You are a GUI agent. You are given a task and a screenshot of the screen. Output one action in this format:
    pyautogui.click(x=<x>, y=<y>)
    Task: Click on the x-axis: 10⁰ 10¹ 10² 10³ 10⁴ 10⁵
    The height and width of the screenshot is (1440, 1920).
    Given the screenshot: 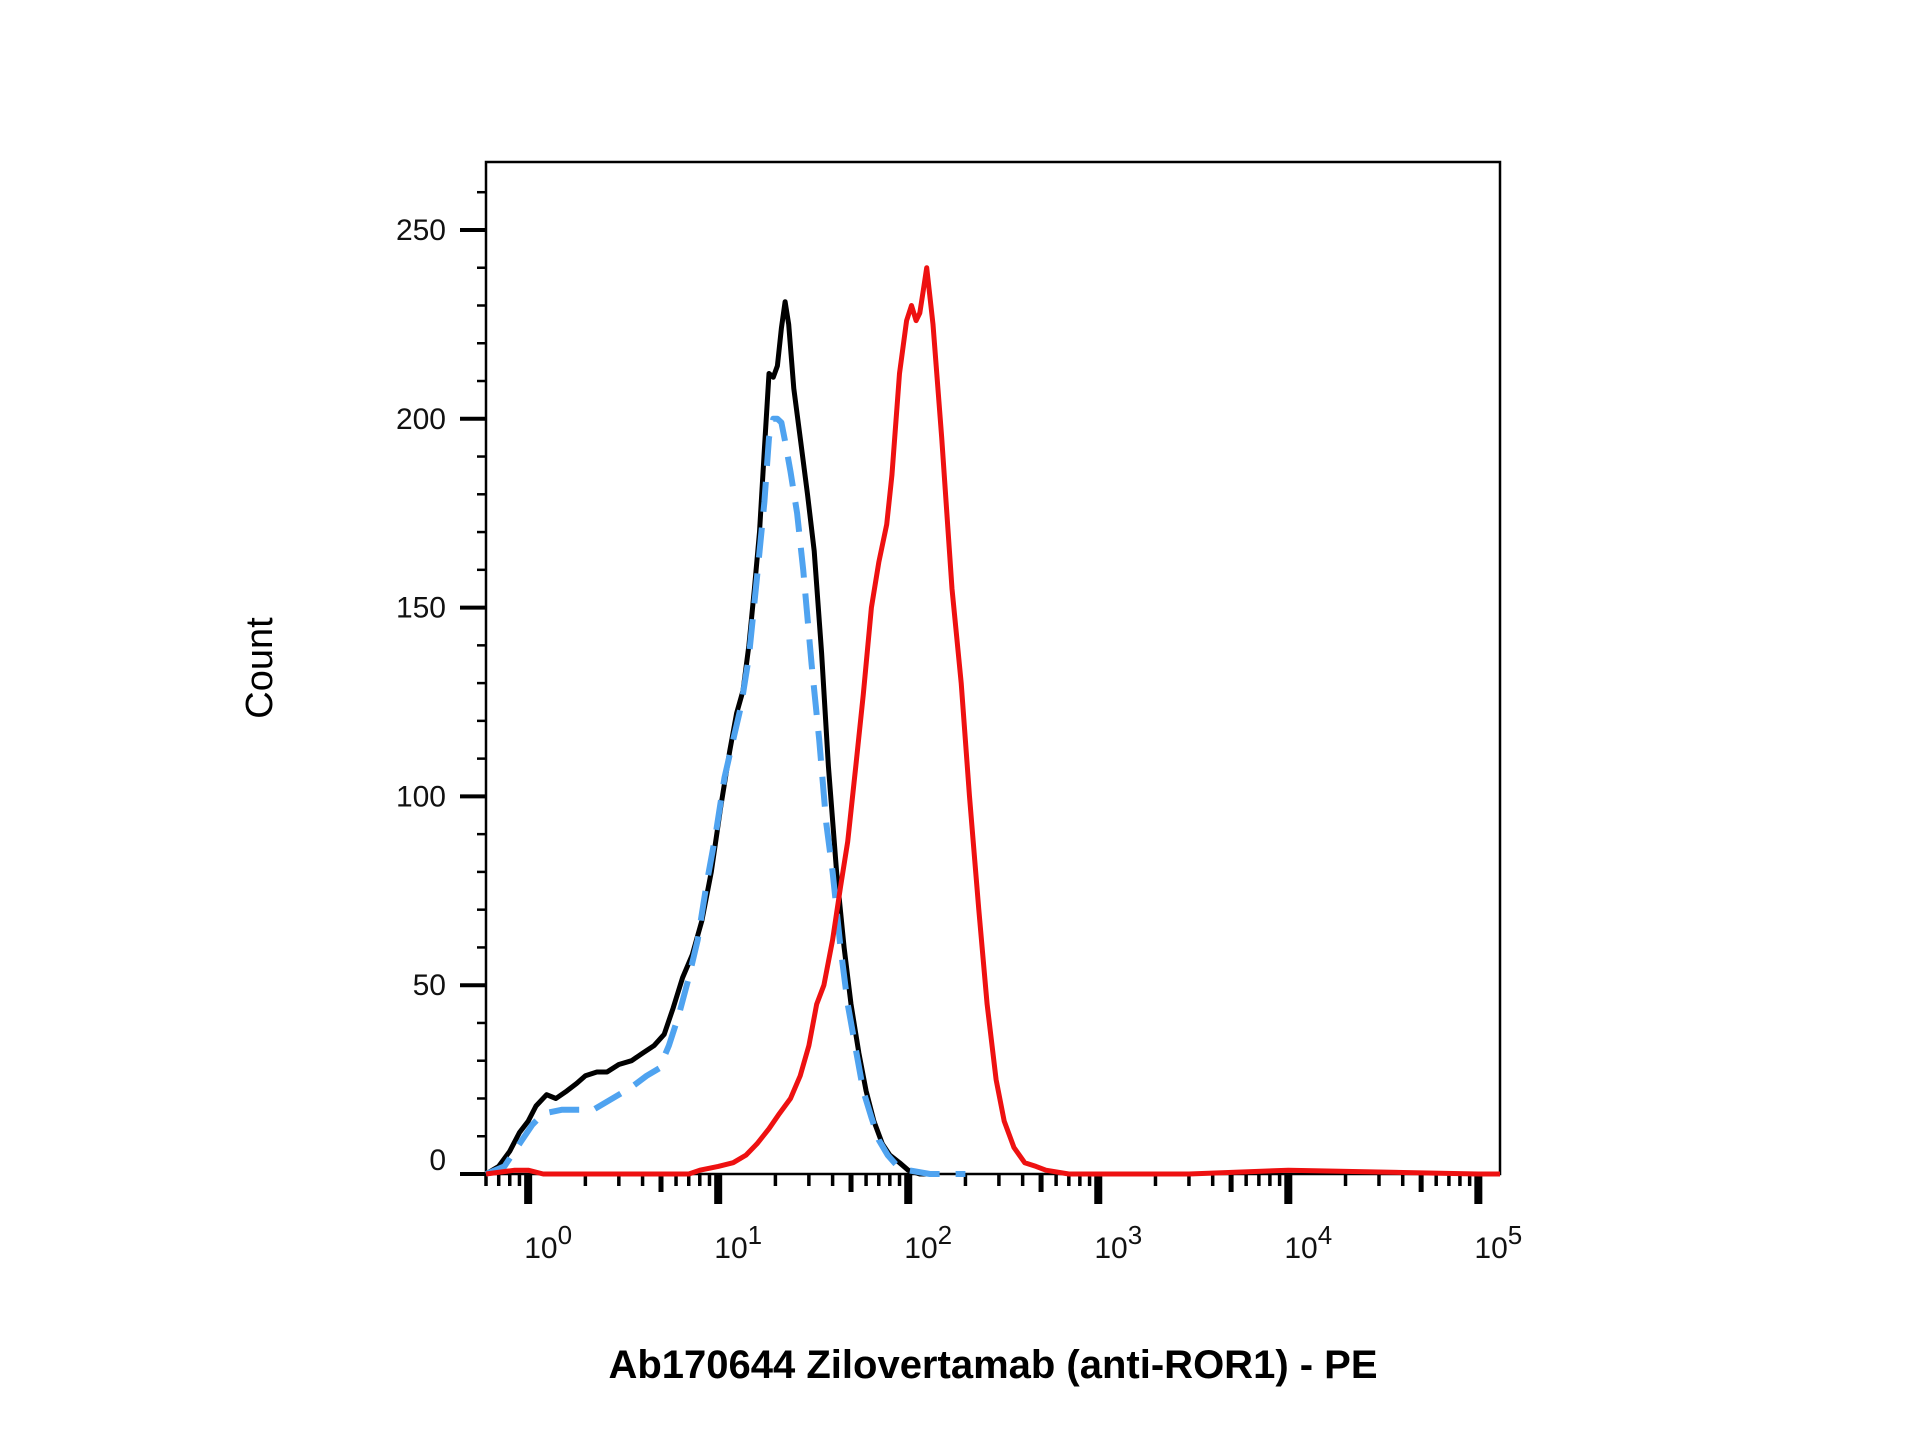 What is the action you would take?
    pyautogui.click(x=1003, y=1219)
    